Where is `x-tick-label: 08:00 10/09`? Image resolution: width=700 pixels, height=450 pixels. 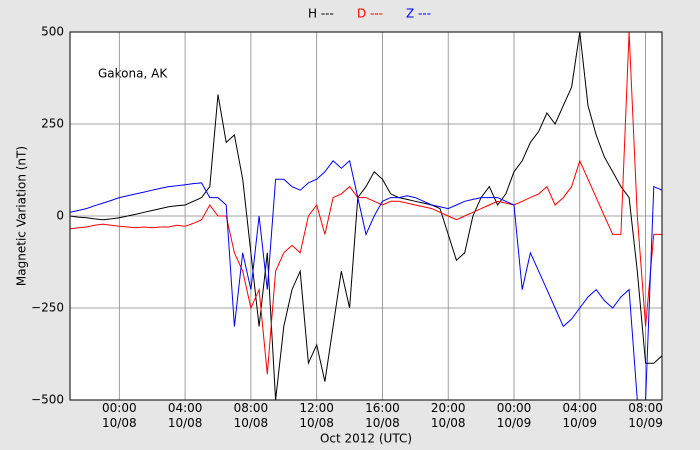
x-tick-label: 08:00 10/09 is located at coordinates (645, 415).